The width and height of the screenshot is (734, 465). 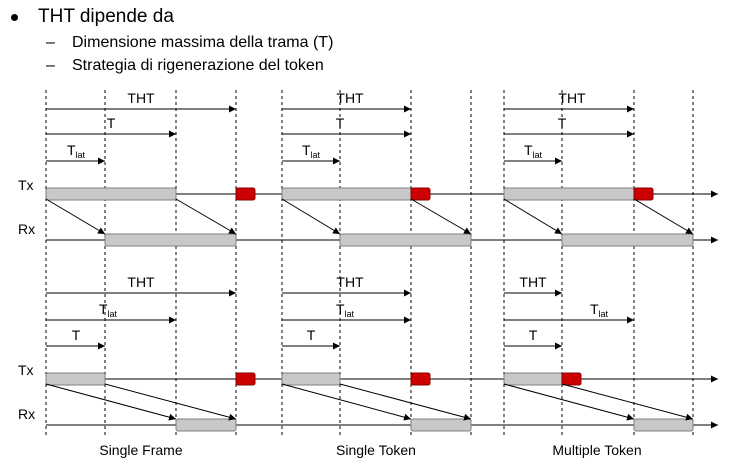 What do you see at coordinates (596, 450) in the screenshot?
I see `caption-multiple-token: Multiple Token` at bounding box center [596, 450].